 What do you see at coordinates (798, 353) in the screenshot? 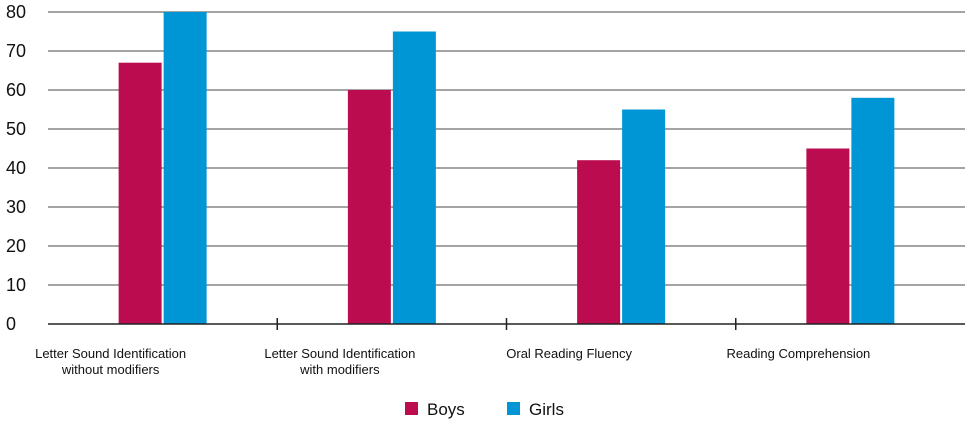
I see `x-category-label: Reading Comprehension` at bounding box center [798, 353].